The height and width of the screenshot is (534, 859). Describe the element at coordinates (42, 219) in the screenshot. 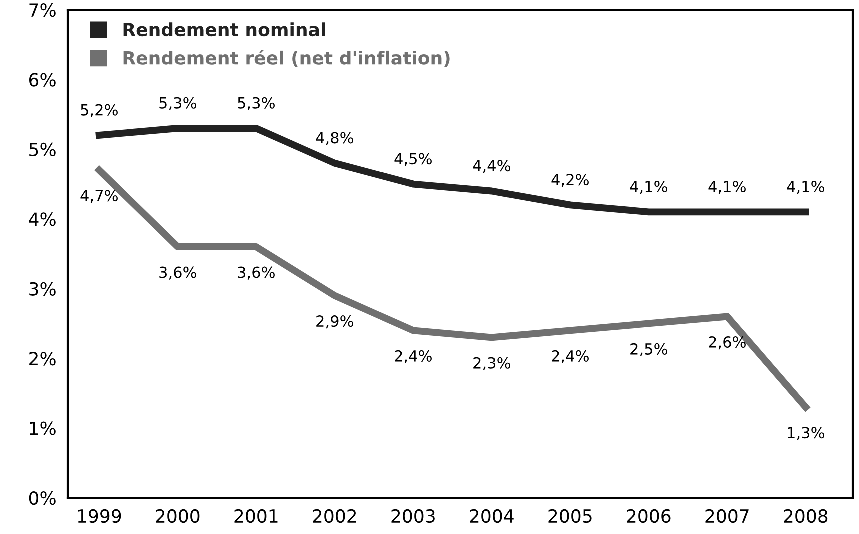

I see `y-tick-label: 4%` at that location.